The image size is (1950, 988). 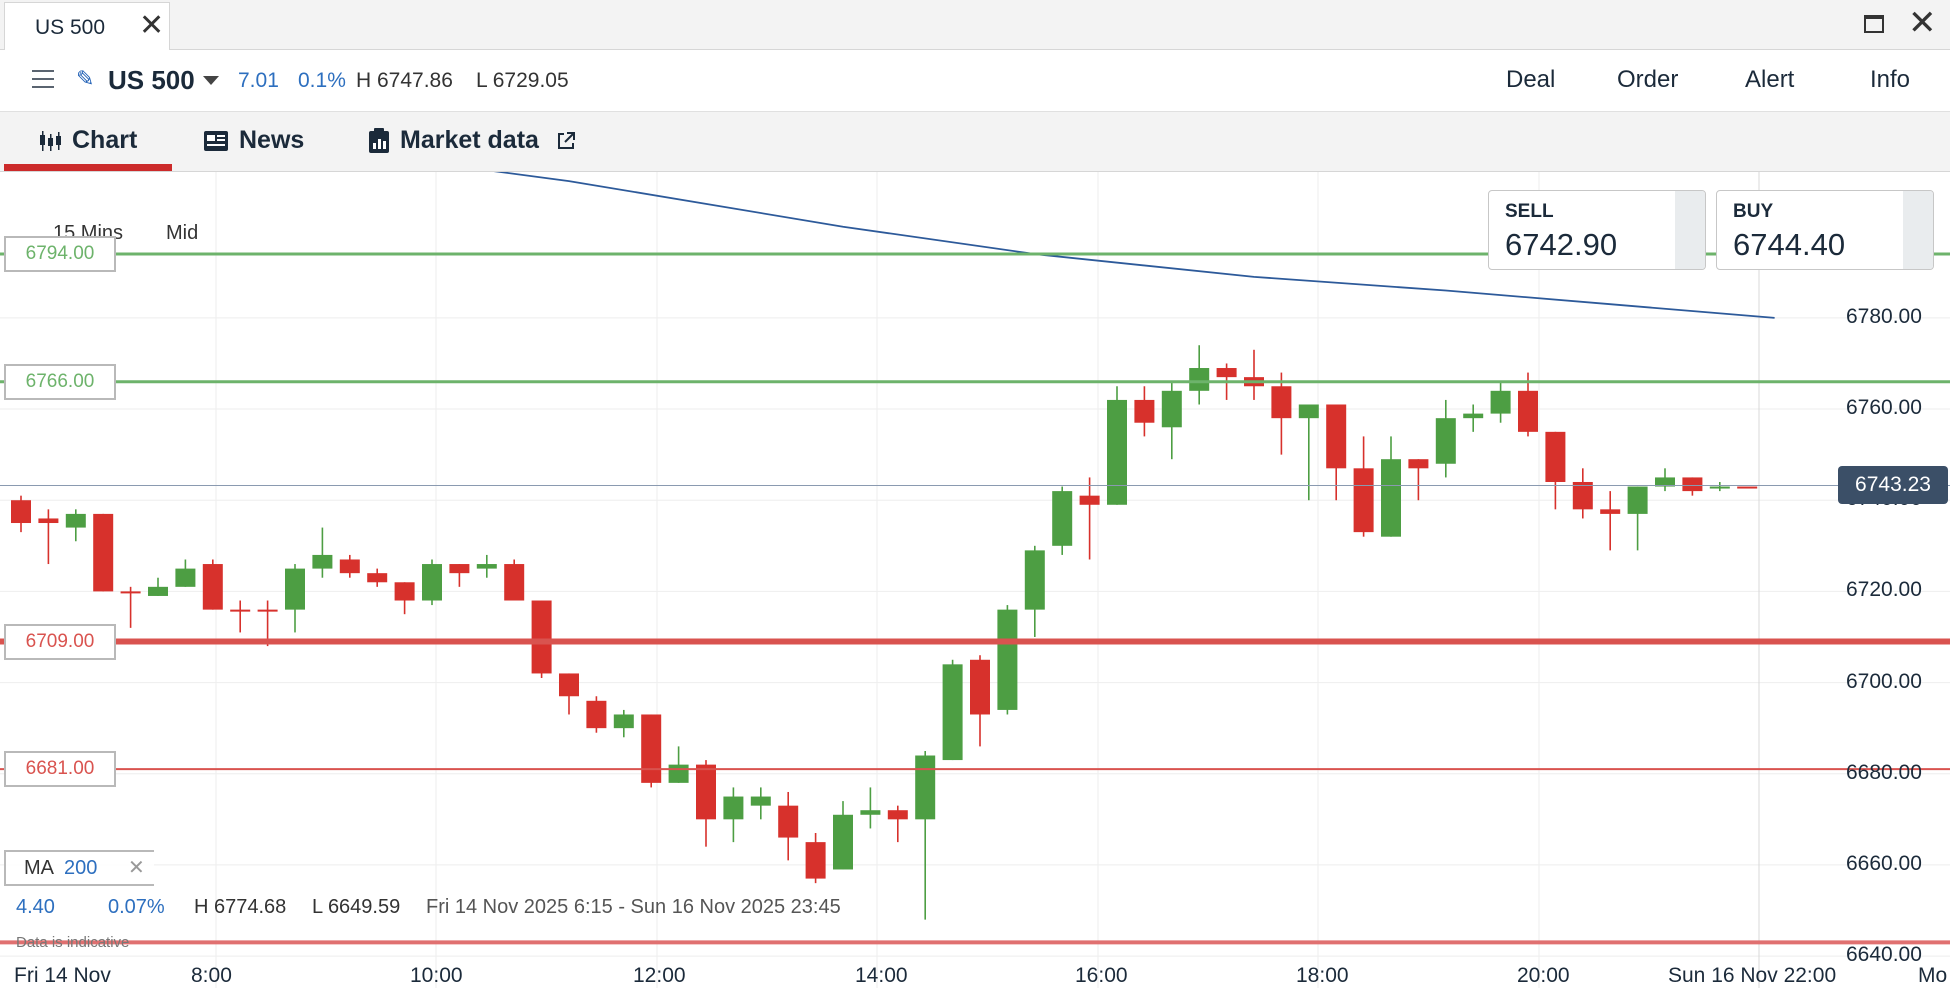 I want to click on menu-icon, so click(x=43, y=80).